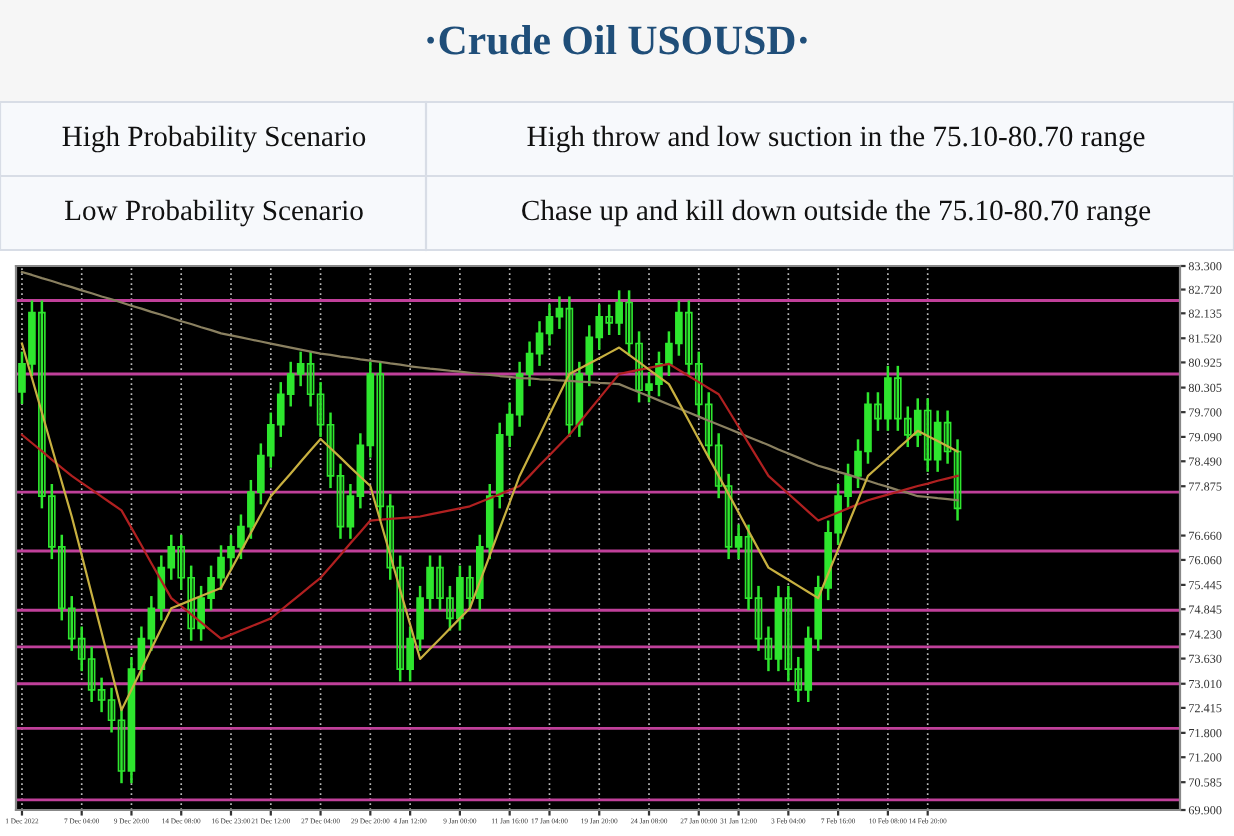 The image size is (1234, 836). What do you see at coordinates (214, 139) in the screenshot?
I see `text: High Probability Scenario` at bounding box center [214, 139].